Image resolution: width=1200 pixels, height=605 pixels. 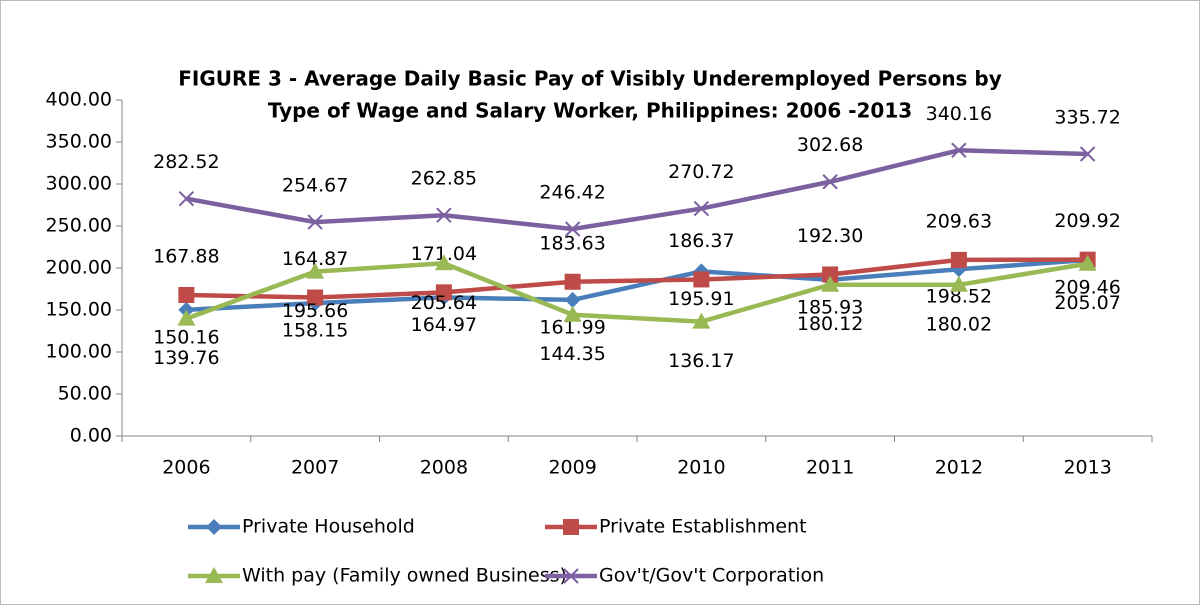 What do you see at coordinates (701, 361) in the screenshot?
I see `data-label: 136.17` at bounding box center [701, 361].